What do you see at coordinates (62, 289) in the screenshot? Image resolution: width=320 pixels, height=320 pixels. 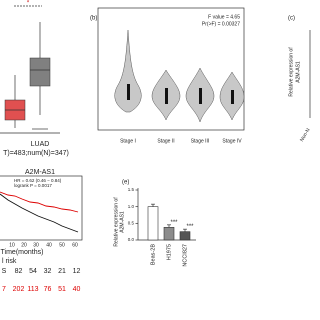 I see `risk-count: 51` at bounding box center [62, 289].